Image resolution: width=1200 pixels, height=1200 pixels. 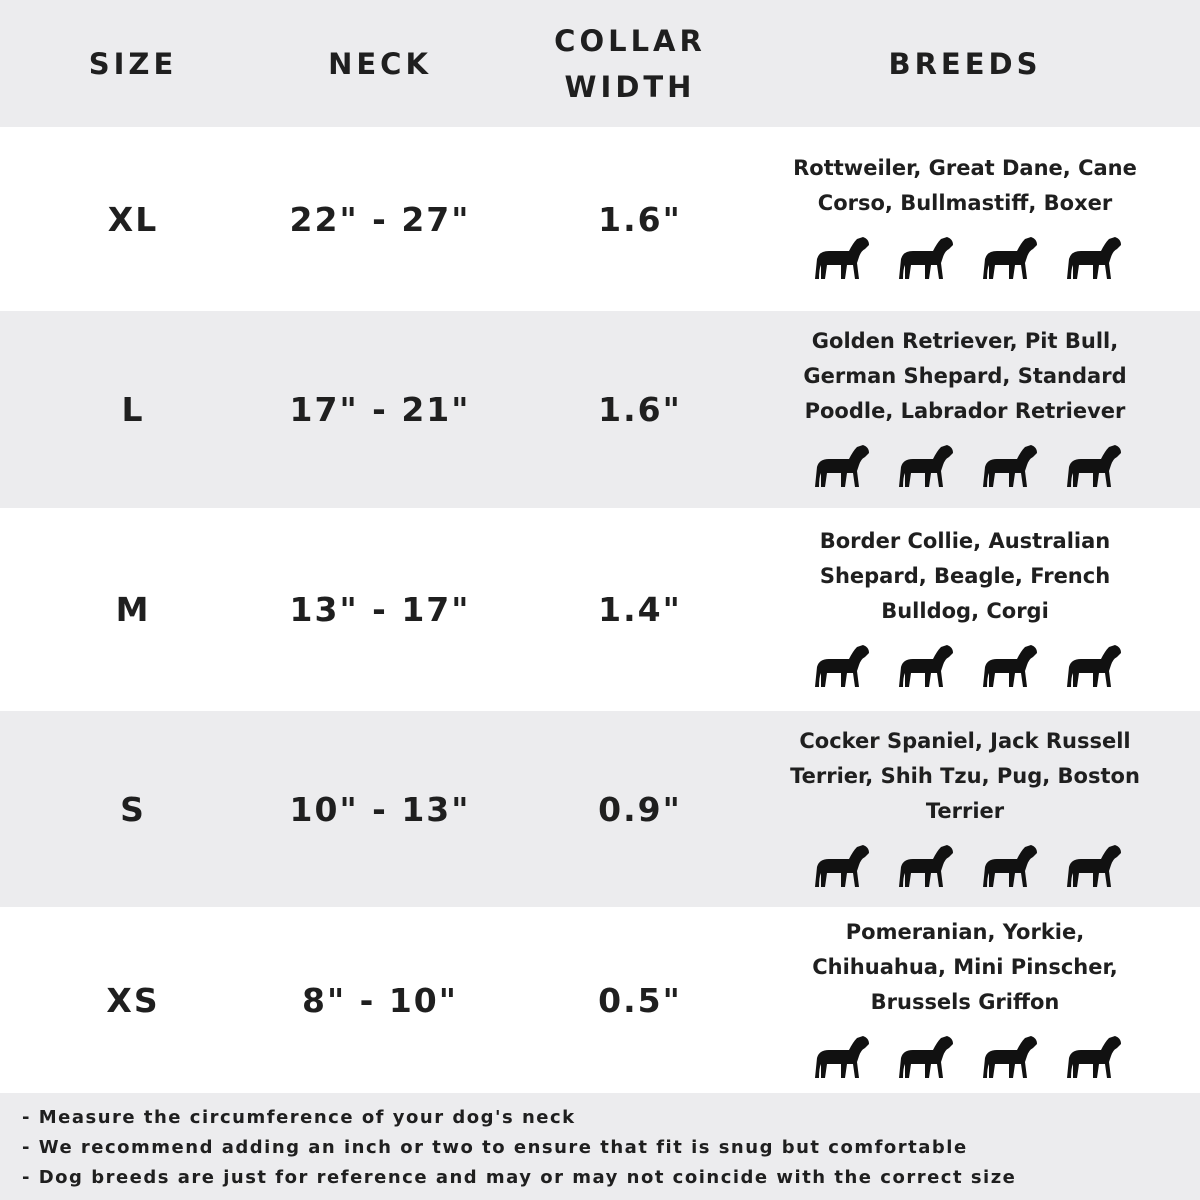 I want to click on chihuahua-silhouette-icon, so click(x=1010, y=1056).